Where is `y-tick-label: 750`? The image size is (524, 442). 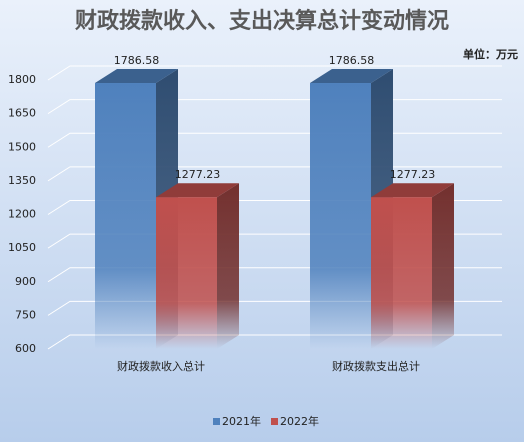
y-tick-label: 750 is located at coordinates (25, 314).